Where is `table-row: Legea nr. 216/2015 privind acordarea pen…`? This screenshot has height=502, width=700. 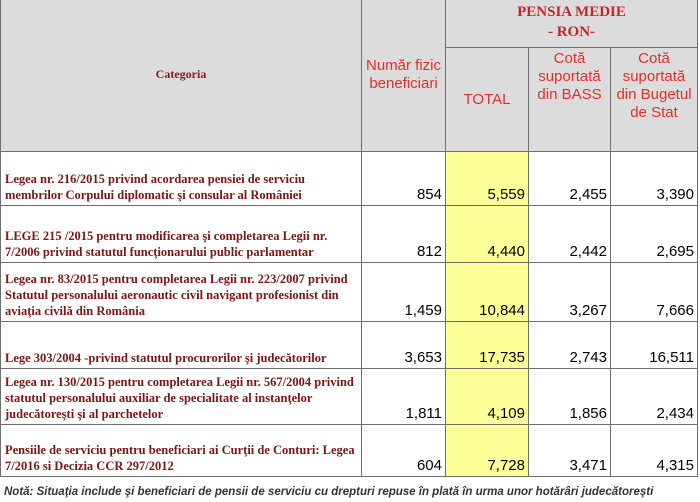
table-row: Legea nr. 216/2015 privind acordarea pen… is located at coordinates (349, 178).